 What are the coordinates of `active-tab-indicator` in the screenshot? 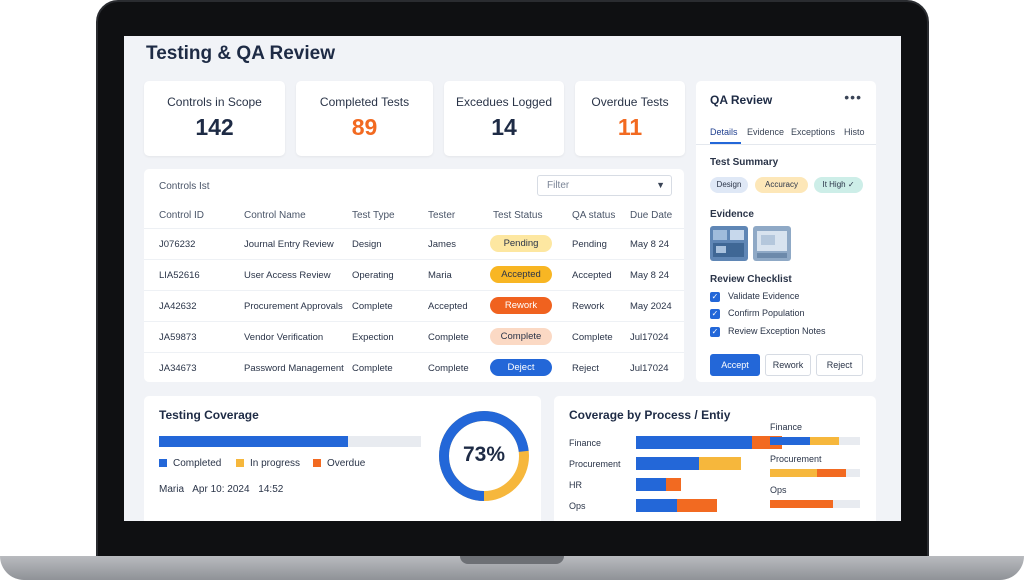 It's located at (725, 143).